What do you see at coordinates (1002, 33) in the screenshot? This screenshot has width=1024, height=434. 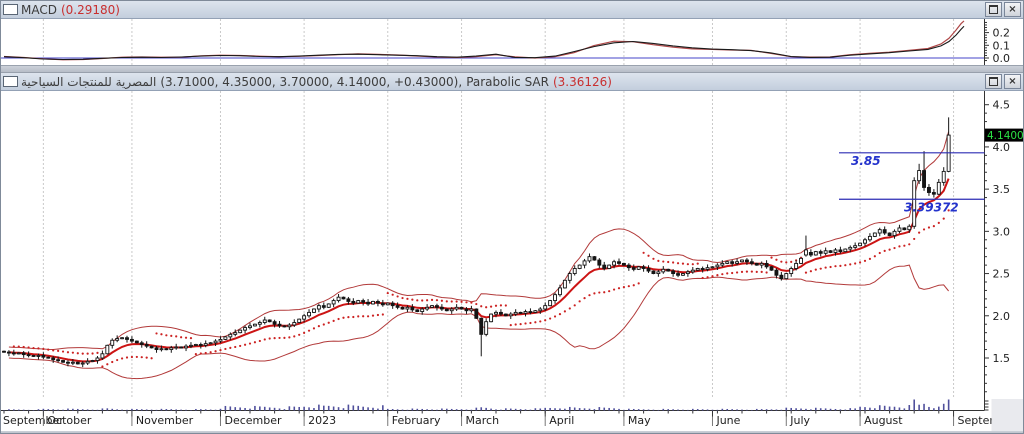 I see `svg-text: 0.2` at bounding box center [1002, 33].